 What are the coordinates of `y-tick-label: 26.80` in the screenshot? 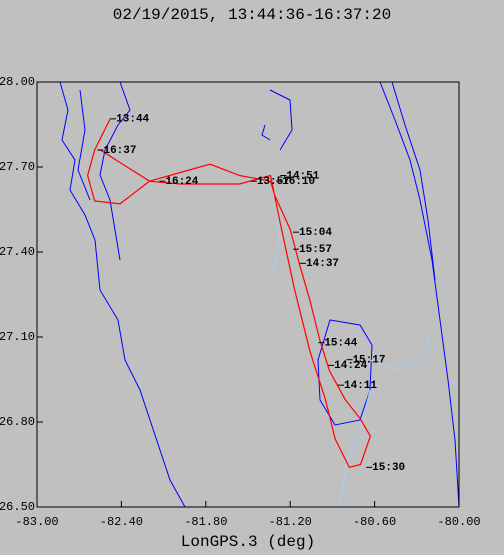 It's located at (17, 422).